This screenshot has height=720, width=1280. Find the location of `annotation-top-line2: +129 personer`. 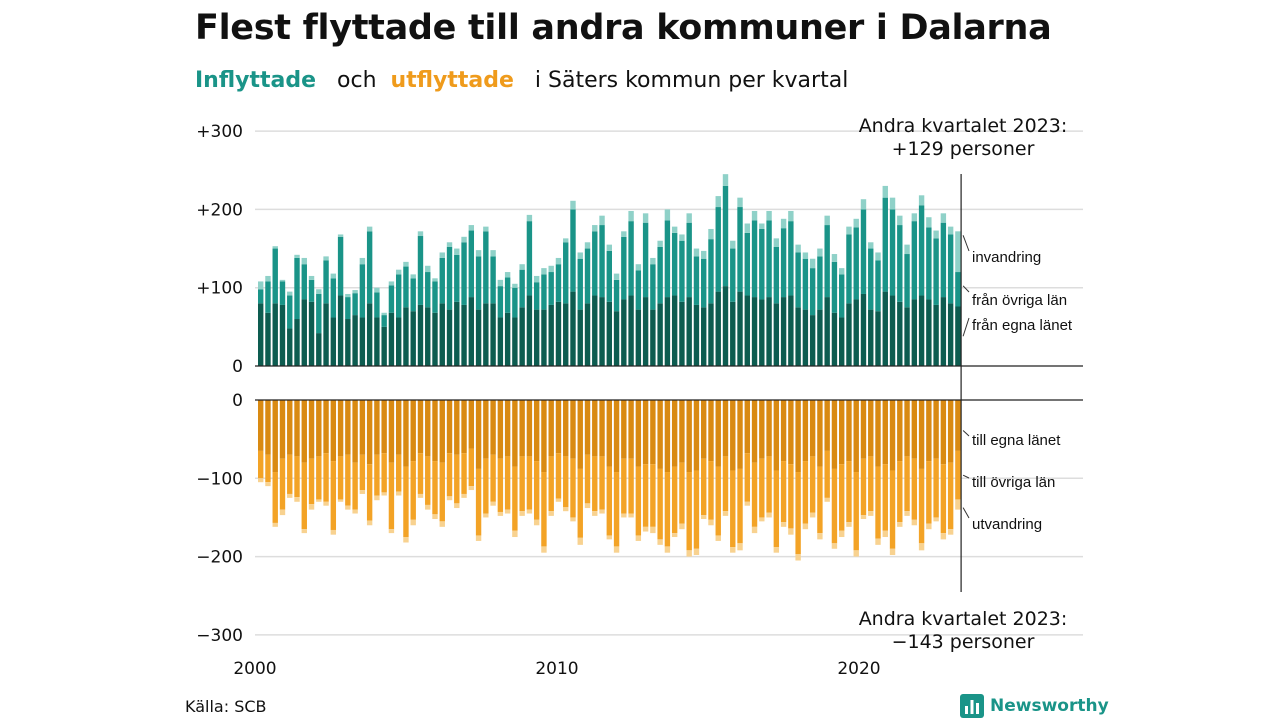

annotation-top-line2: +129 personer is located at coordinates (963, 149).